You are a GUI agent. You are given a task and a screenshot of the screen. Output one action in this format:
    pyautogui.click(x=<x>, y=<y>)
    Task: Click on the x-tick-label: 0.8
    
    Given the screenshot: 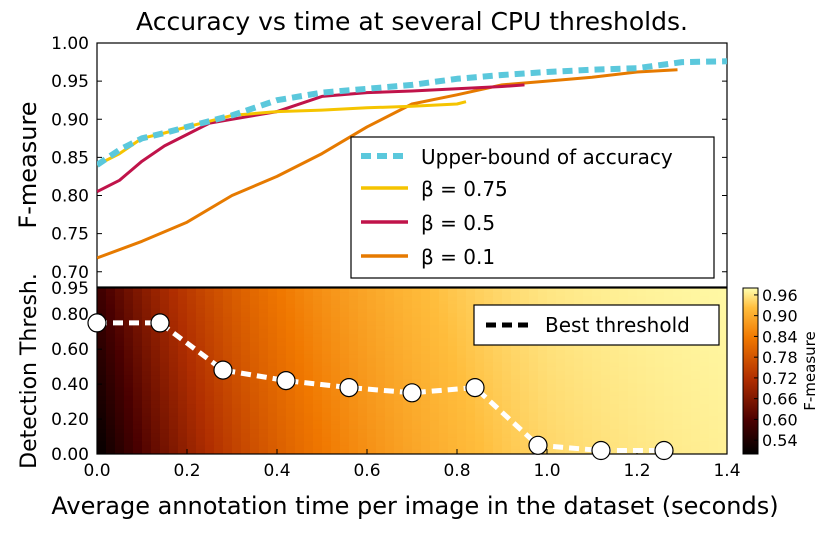 What is the action you would take?
    pyautogui.click(x=456, y=471)
    